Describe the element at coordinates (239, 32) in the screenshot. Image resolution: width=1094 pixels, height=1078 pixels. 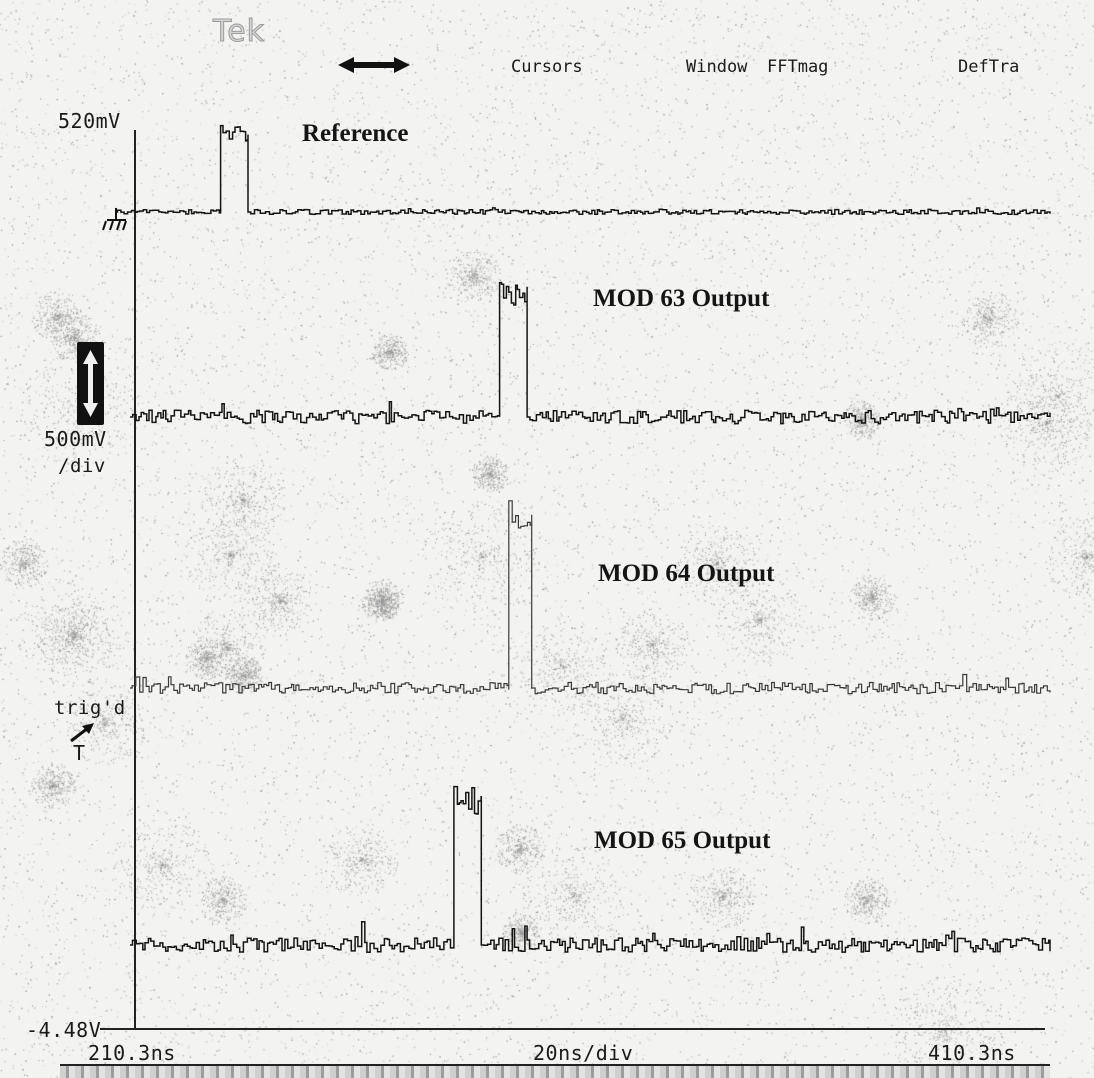
I see `tek-logo: Tek` at that location.